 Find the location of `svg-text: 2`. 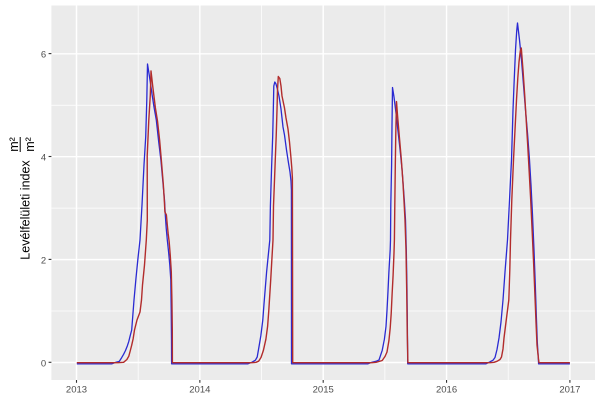

svg-text: 2 is located at coordinates (43, 261).